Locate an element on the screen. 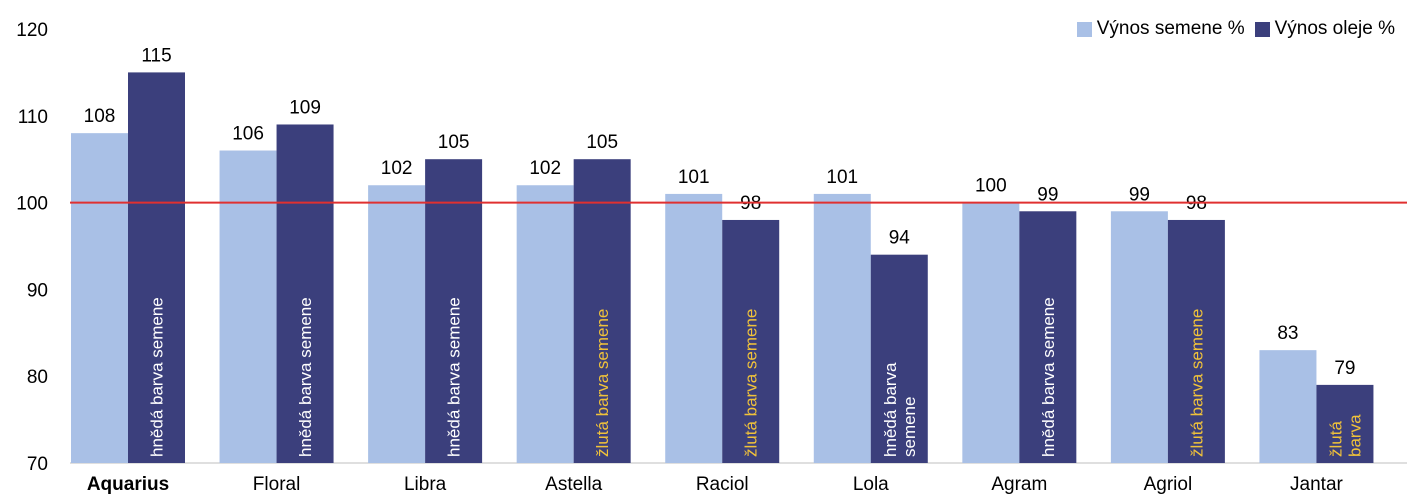 Image resolution: width=1407 pixels, height=497 pixels. data-label: 100 is located at coordinates (991, 186).